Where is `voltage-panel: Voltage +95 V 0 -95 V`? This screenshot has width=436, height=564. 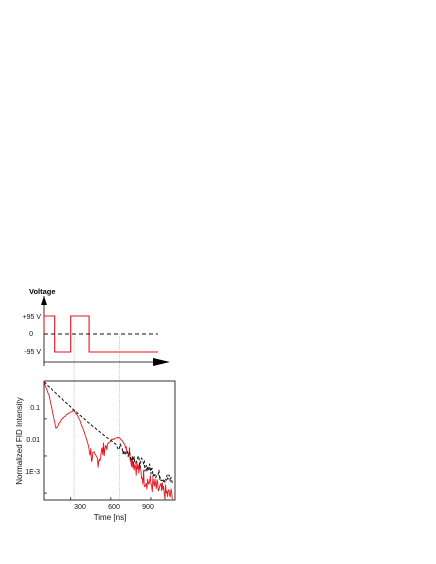 voltage-panel: Voltage +95 V 0 -95 V is located at coordinates (96, 393).